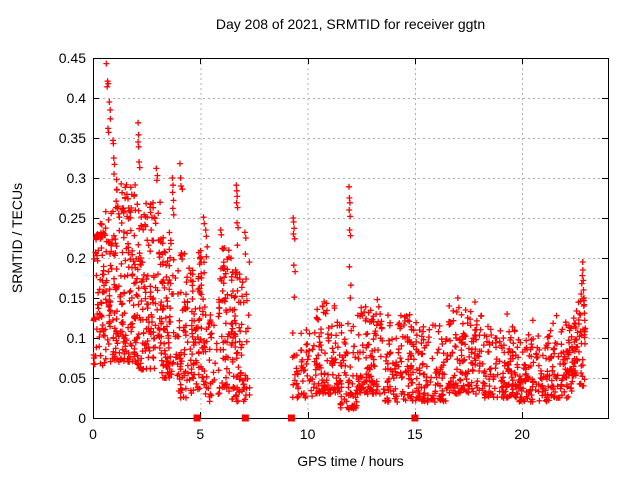 This screenshot has height=480, width=640. Describe the element at coordinates (82, 418) in the screenshot. I see `y-tick-label: 0` at that location.